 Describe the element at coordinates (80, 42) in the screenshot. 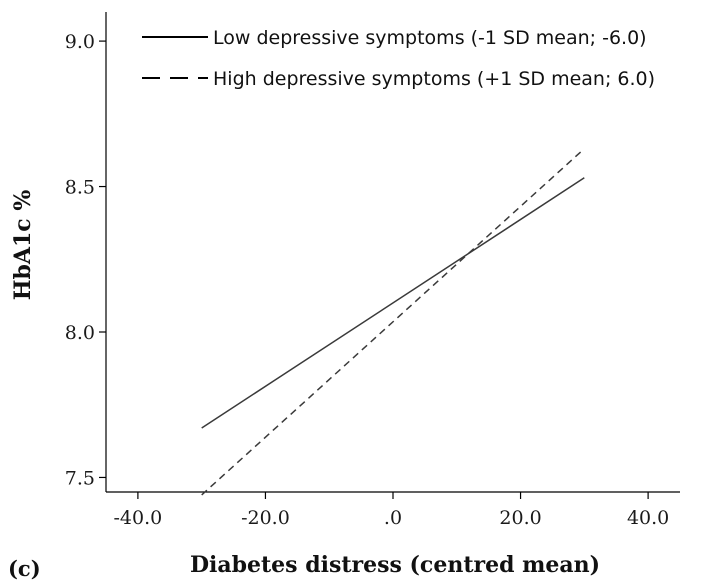

I see `y-tick-label: 9.0` at that location.